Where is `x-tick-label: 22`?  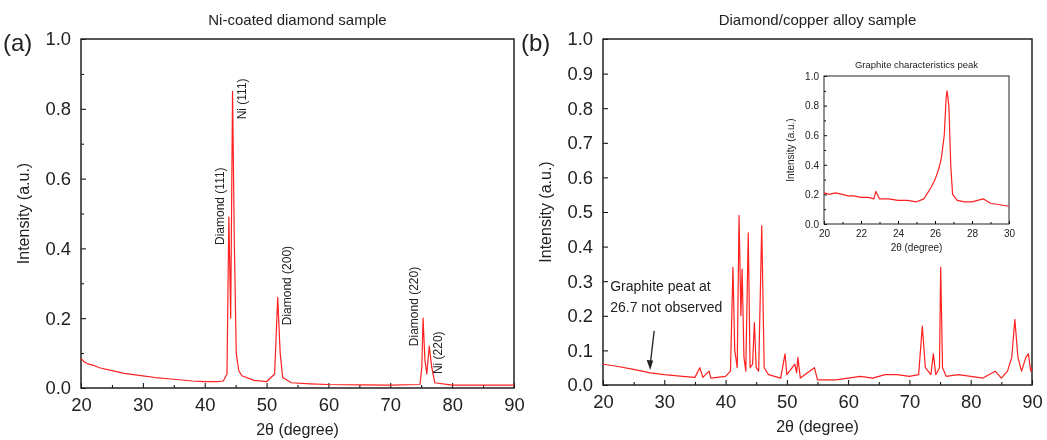 x-tick-label: 22 is located at coordinates (861, 234).